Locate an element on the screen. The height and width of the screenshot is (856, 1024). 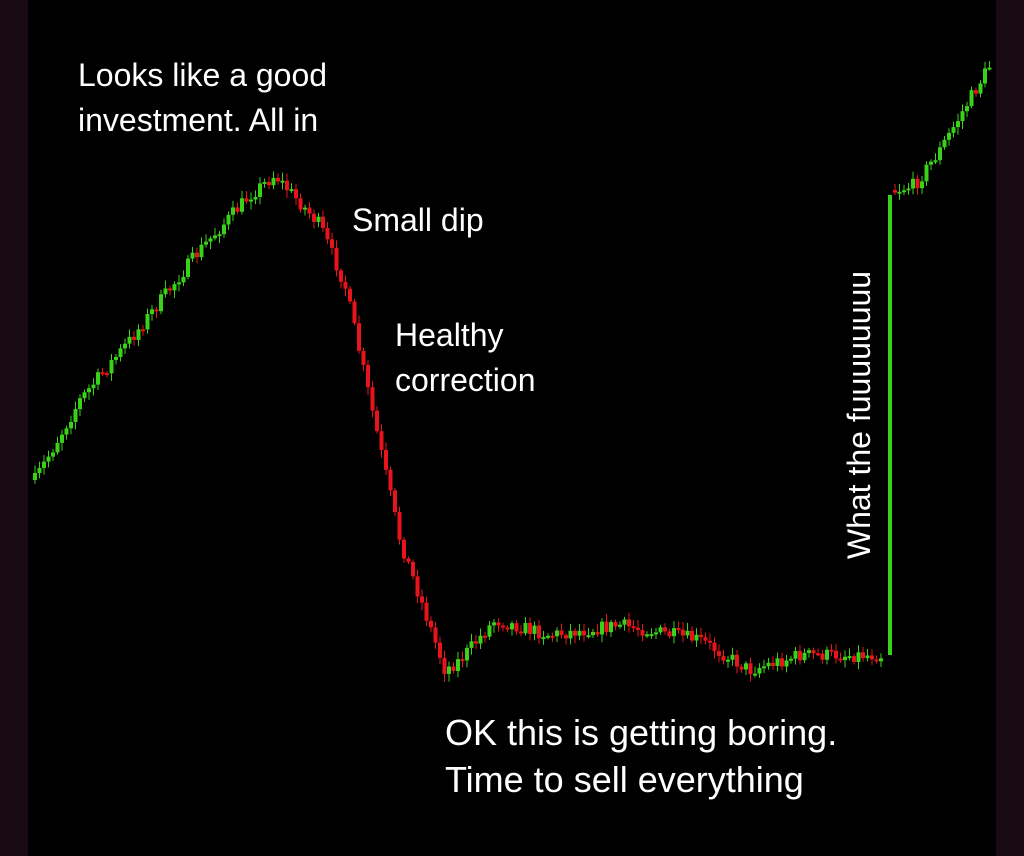
annotation: correction is located at coordinates (465, 380).